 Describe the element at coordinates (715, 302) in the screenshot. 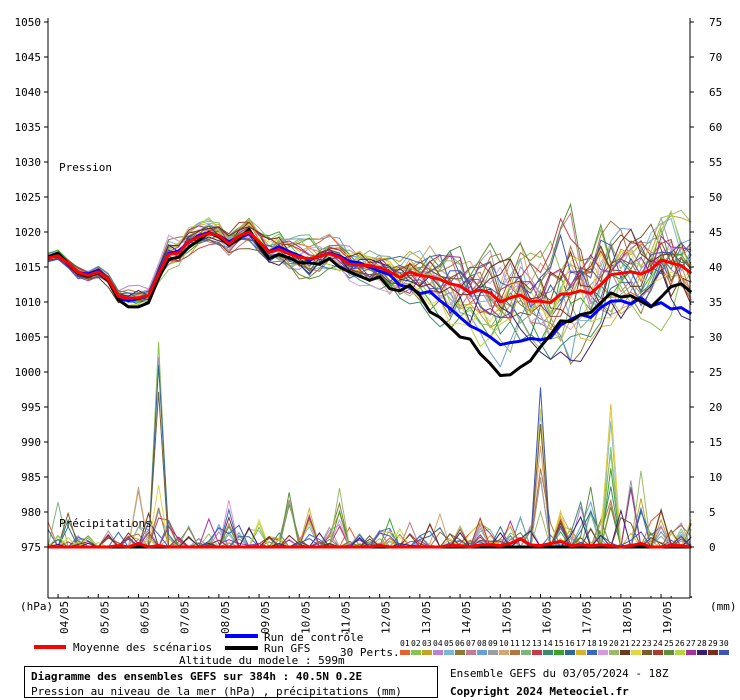

I see `right-tick-label: 35` at that location.